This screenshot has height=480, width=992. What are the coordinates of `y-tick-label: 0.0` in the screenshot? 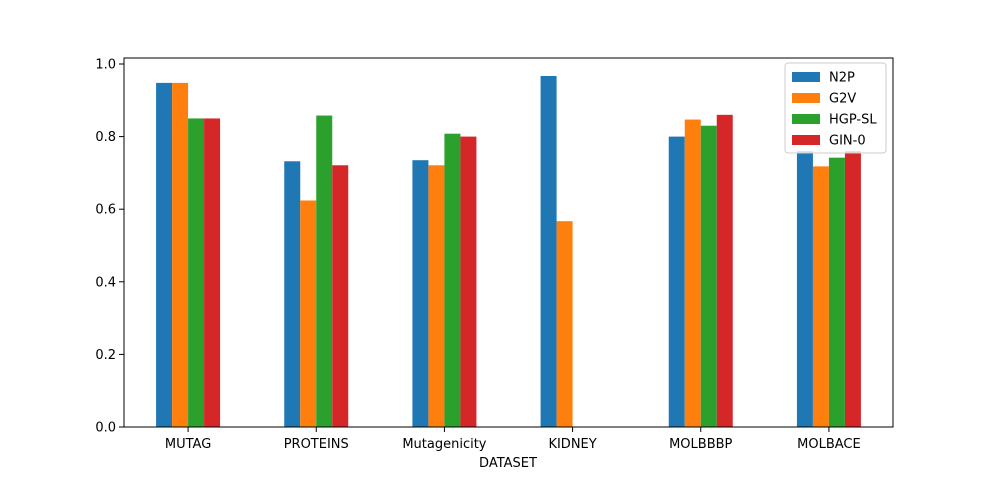 It's located at (105, 428).